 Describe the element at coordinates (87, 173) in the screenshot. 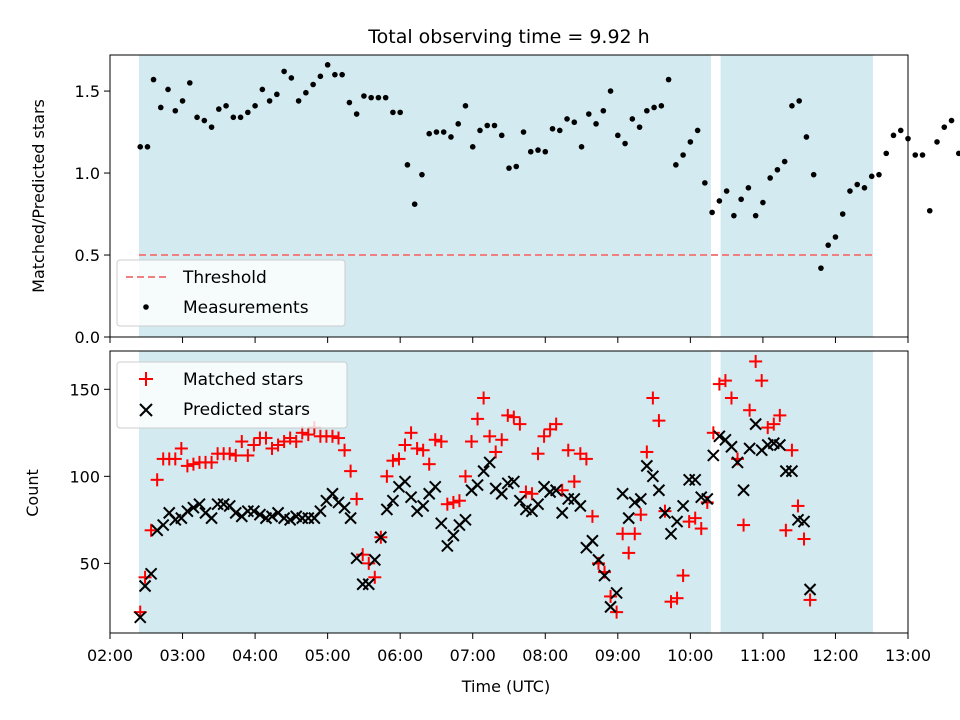

I see `y-tick-label: 1.0` at that location.